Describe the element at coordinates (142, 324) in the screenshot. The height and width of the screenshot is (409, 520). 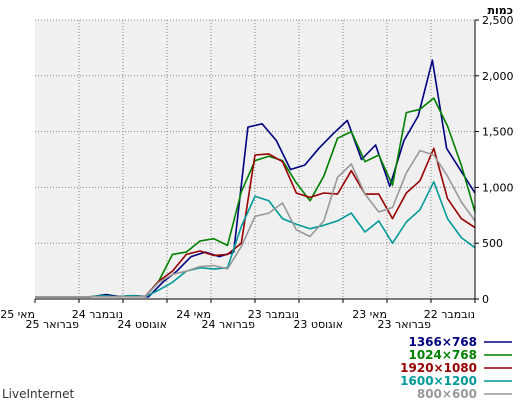
I see `x-tick-label: אוגוסט 24` at that location.